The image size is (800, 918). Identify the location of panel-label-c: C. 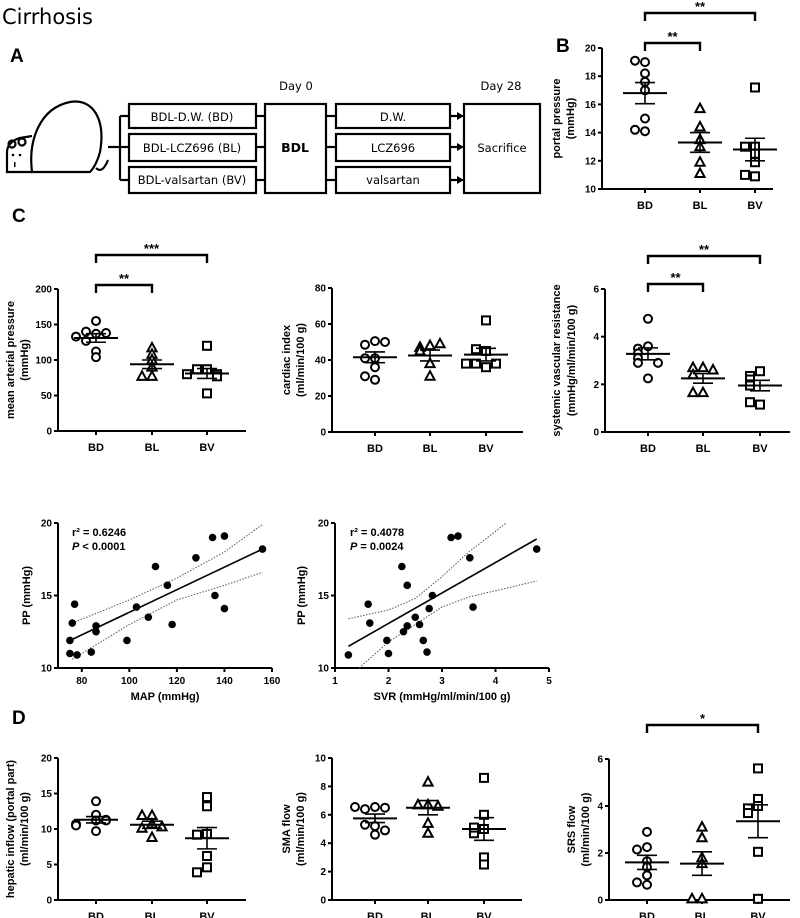
(19, 216).